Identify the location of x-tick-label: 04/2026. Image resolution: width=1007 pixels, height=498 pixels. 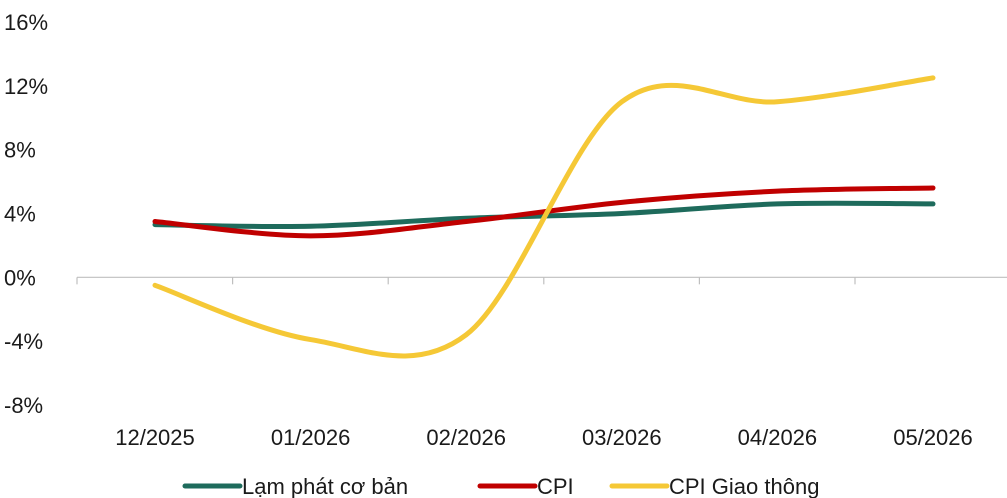
(778, 437).